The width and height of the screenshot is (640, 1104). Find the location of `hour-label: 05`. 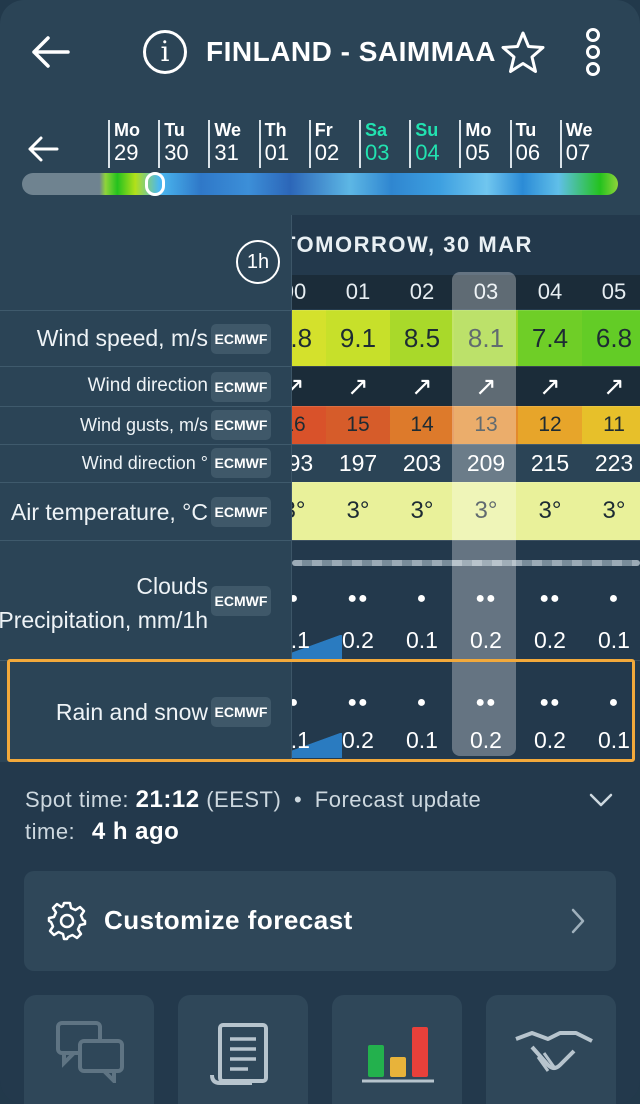

hour-label: 05 is located at coordinates (614, 291).